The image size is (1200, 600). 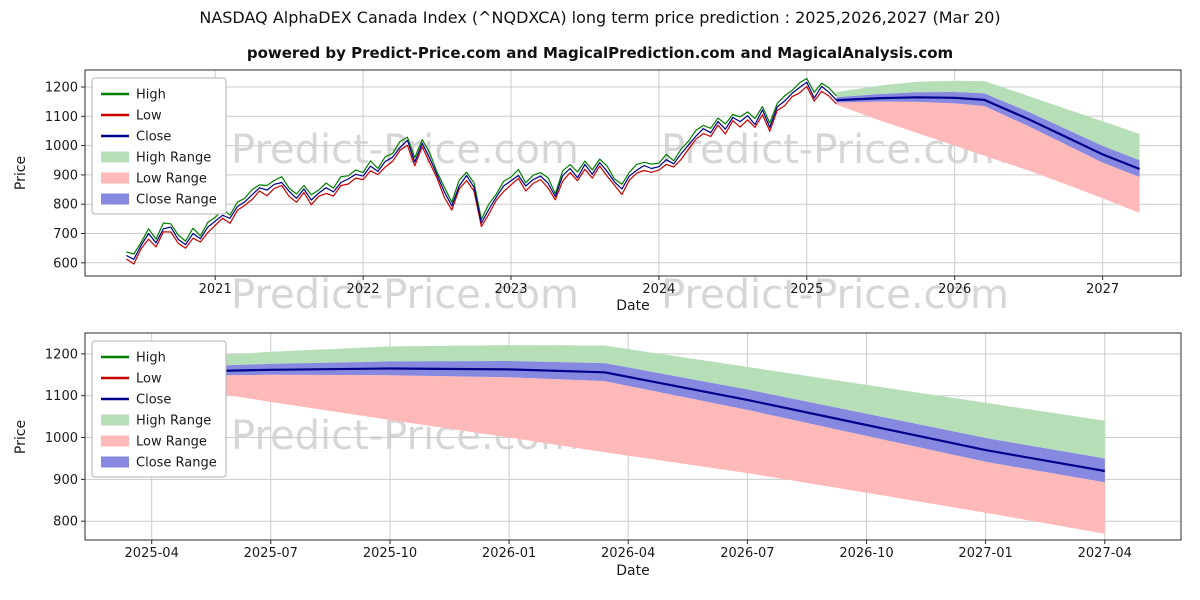 What do you see at coordinates (954, 289) in the screenshot?
I see `svg-text: 2026` at bounding box center [954, 289].